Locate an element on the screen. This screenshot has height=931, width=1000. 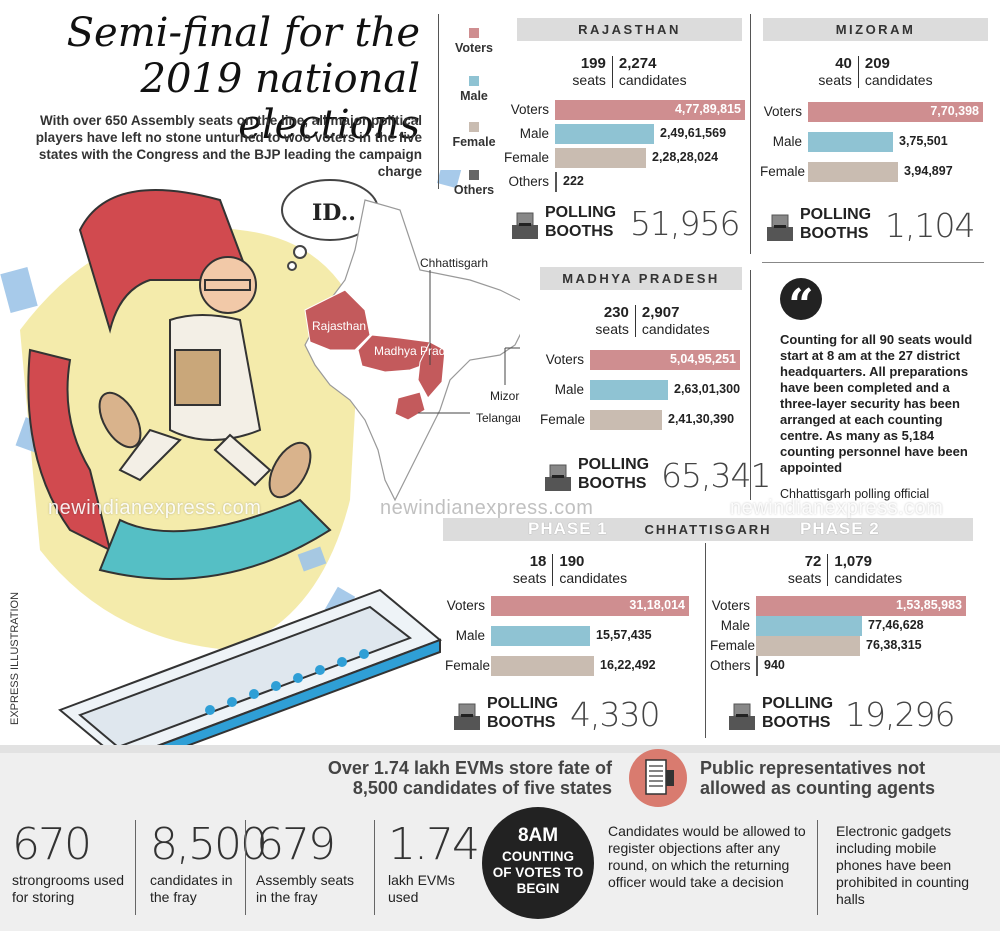
bar-row-others: Others 222 is located at coordinates (605, 182).